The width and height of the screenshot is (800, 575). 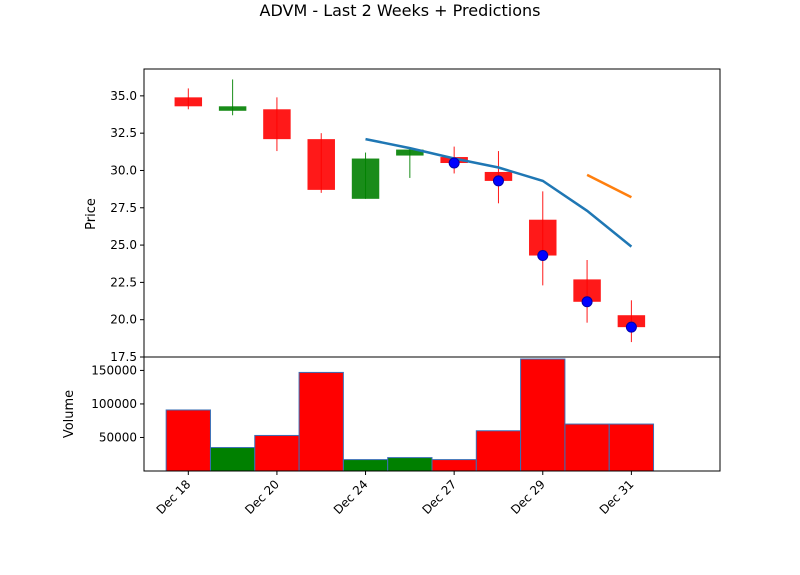 I want to click on volume-frame, so click(x=432, y=414).